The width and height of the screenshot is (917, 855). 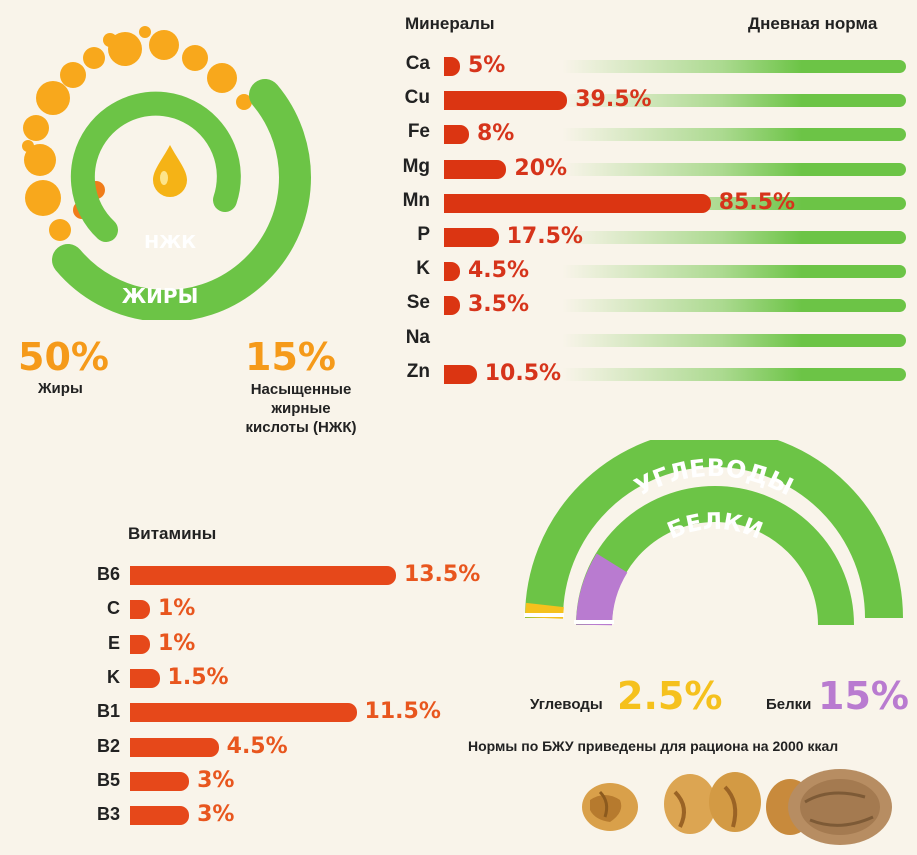 I want to click on vitamin-symbol: K, so click(x=113, y=676).